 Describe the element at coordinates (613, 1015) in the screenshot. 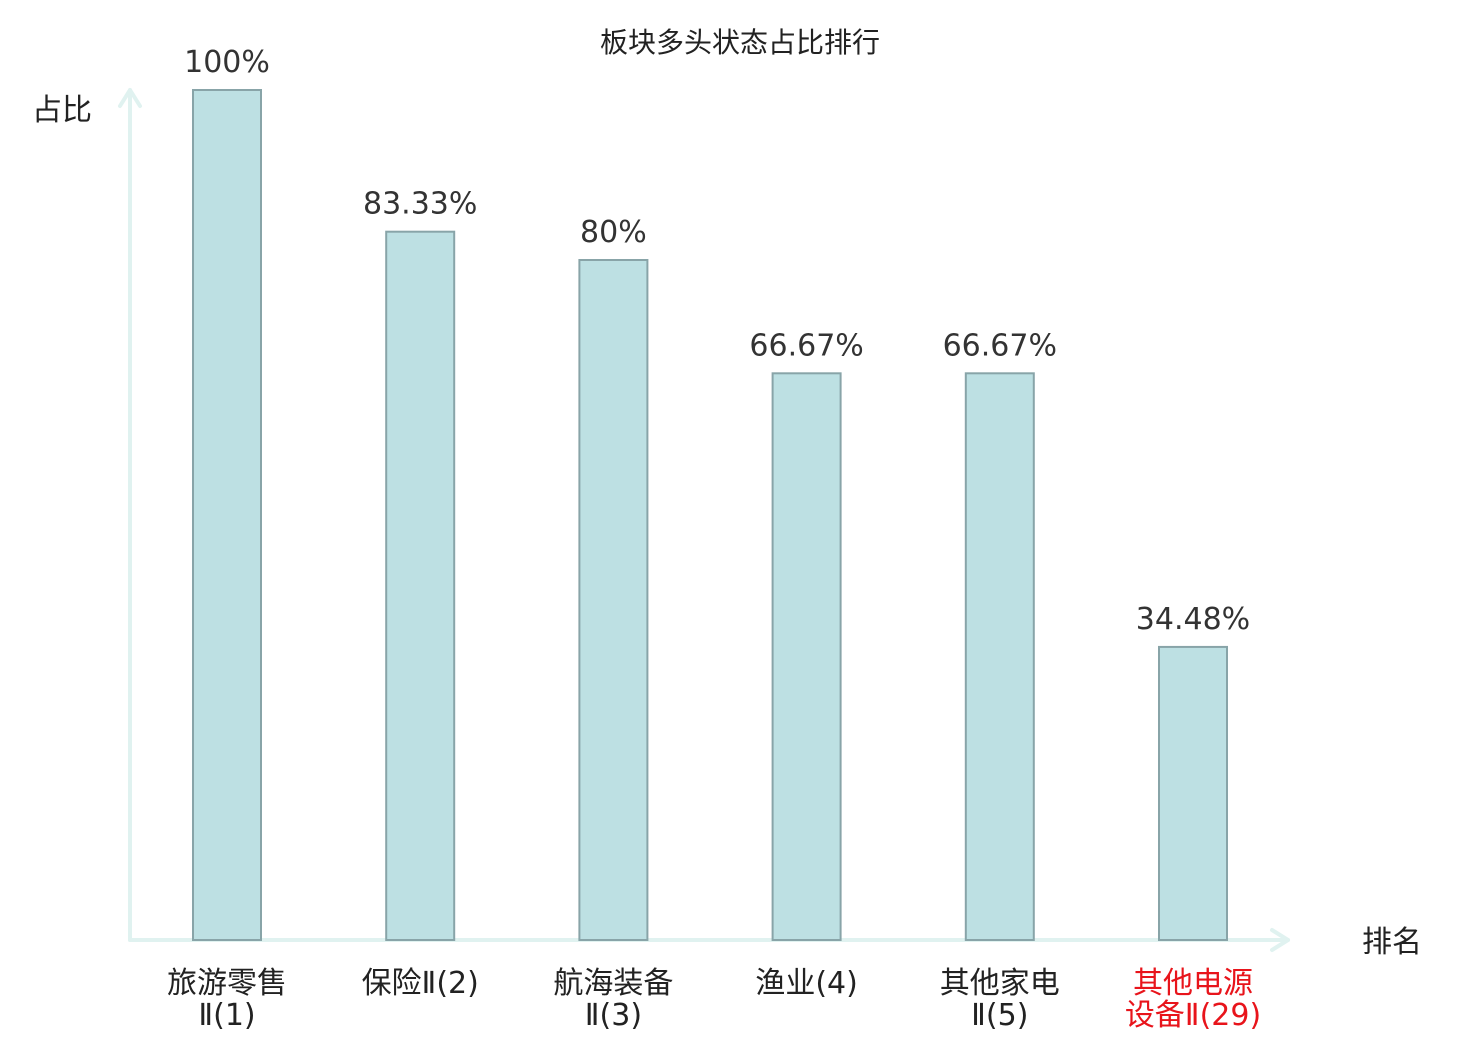

I see `category-label-line: Ⅱ(3)` at that location.